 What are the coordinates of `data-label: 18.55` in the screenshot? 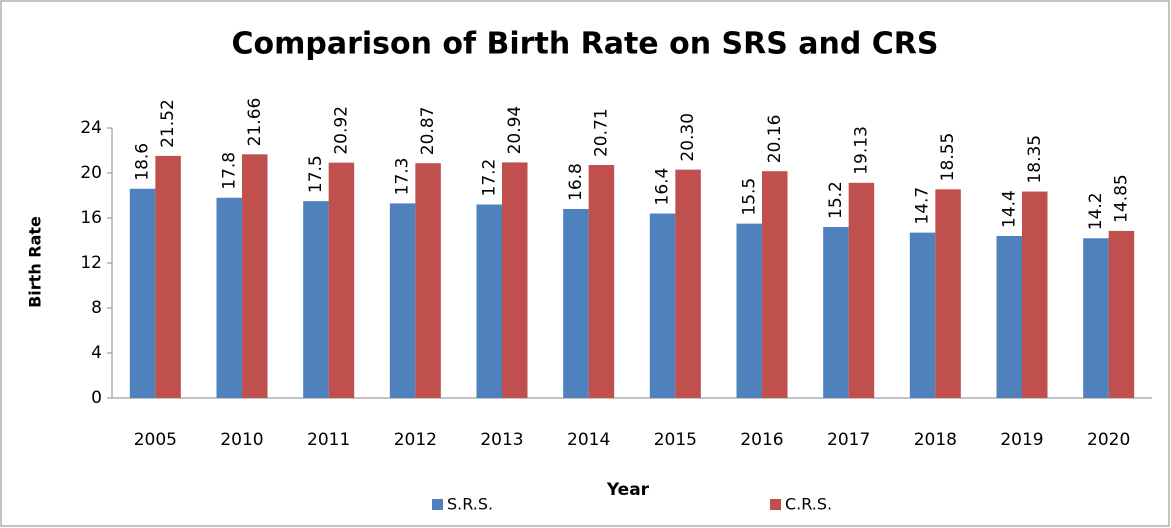 It's located at (948, 157).